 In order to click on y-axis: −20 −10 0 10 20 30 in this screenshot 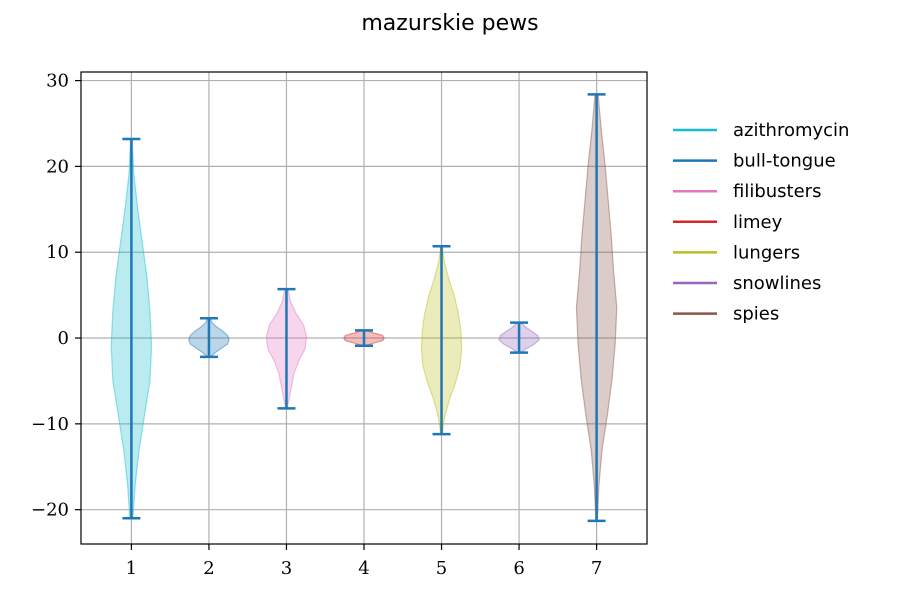, I will do `click(56, 296)`.